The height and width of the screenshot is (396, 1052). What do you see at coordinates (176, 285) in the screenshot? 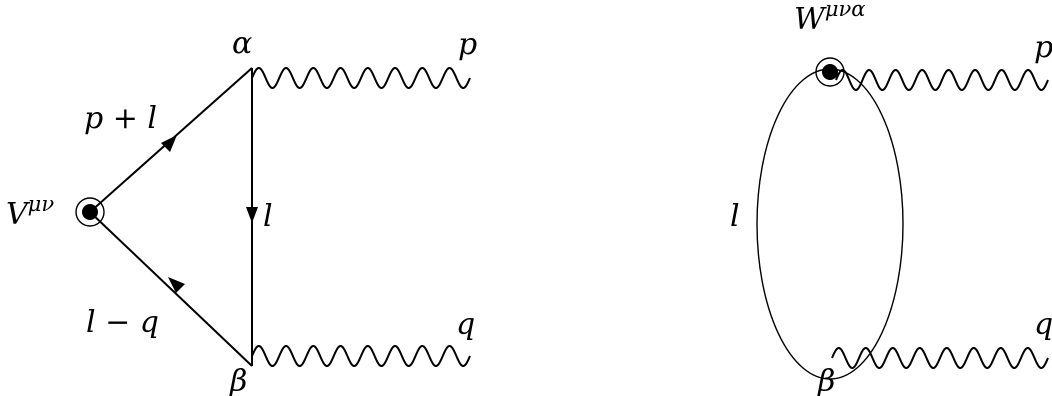
I see `arrow-lower` at bounding box center [176, 285].